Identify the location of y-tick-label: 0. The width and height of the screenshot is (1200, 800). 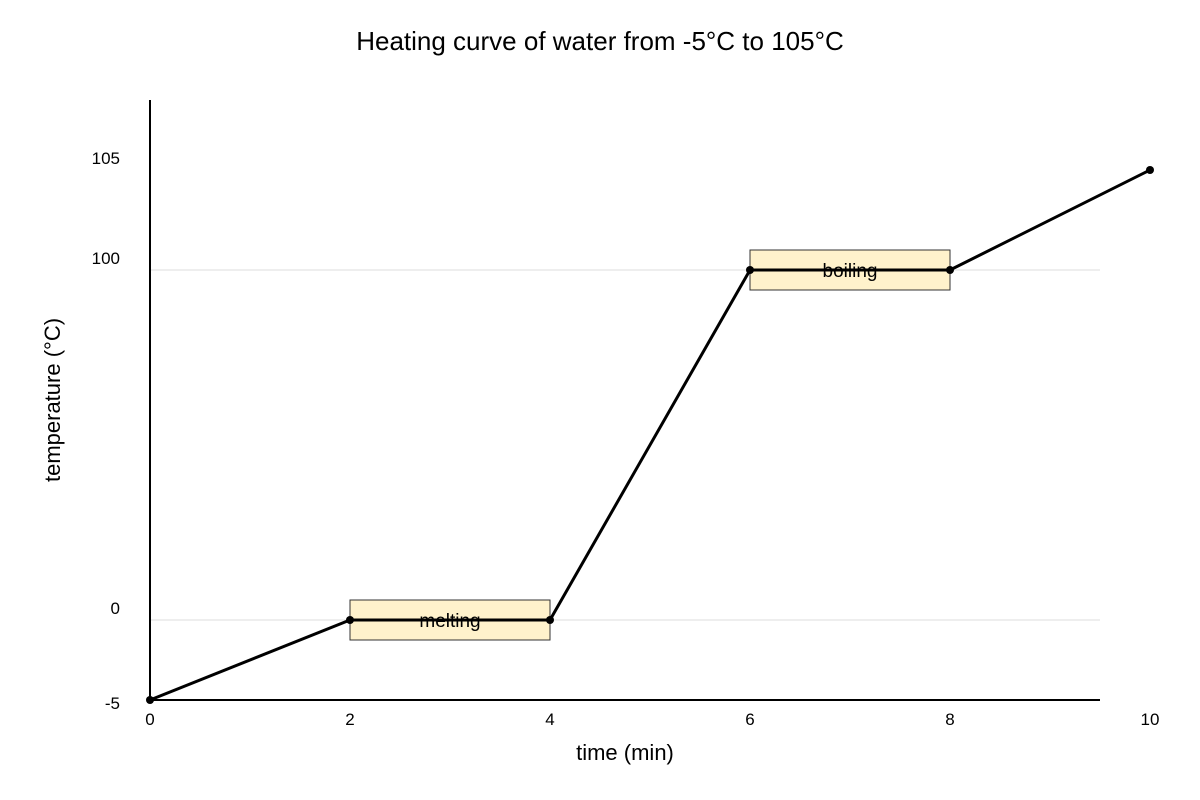
(115, 608).